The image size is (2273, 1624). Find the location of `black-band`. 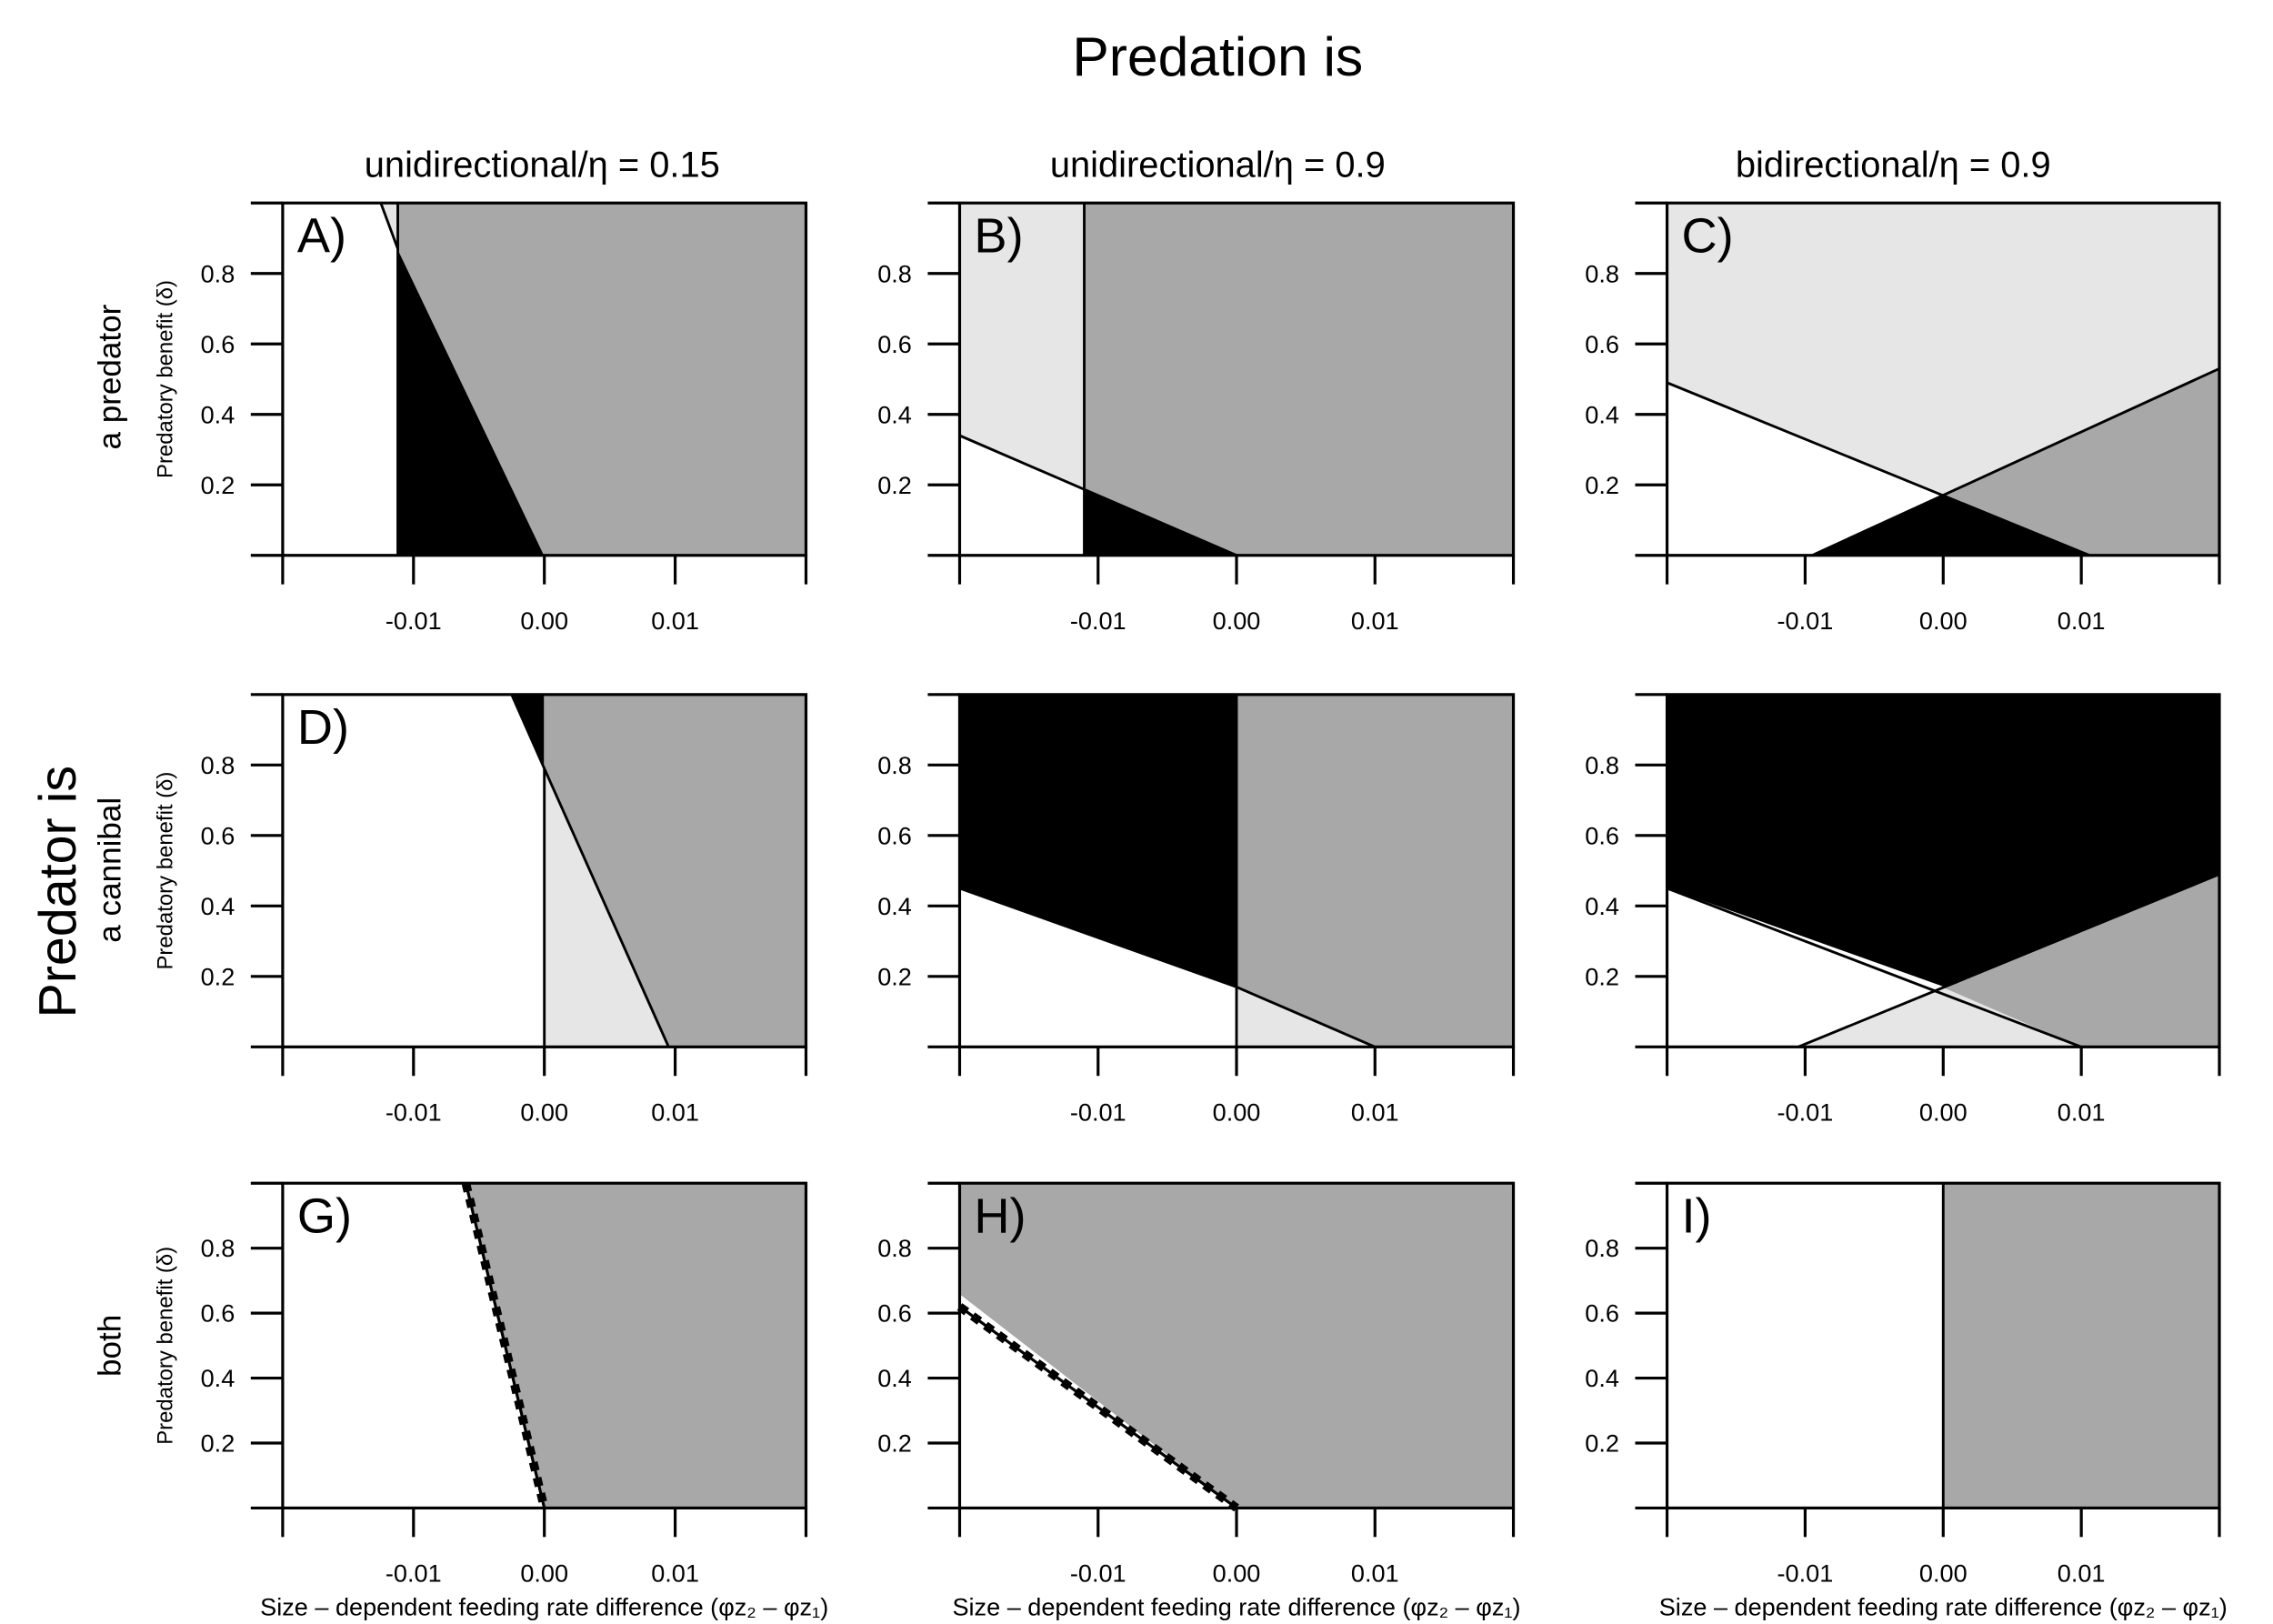

black-band is located at coordinates (505, 1345).